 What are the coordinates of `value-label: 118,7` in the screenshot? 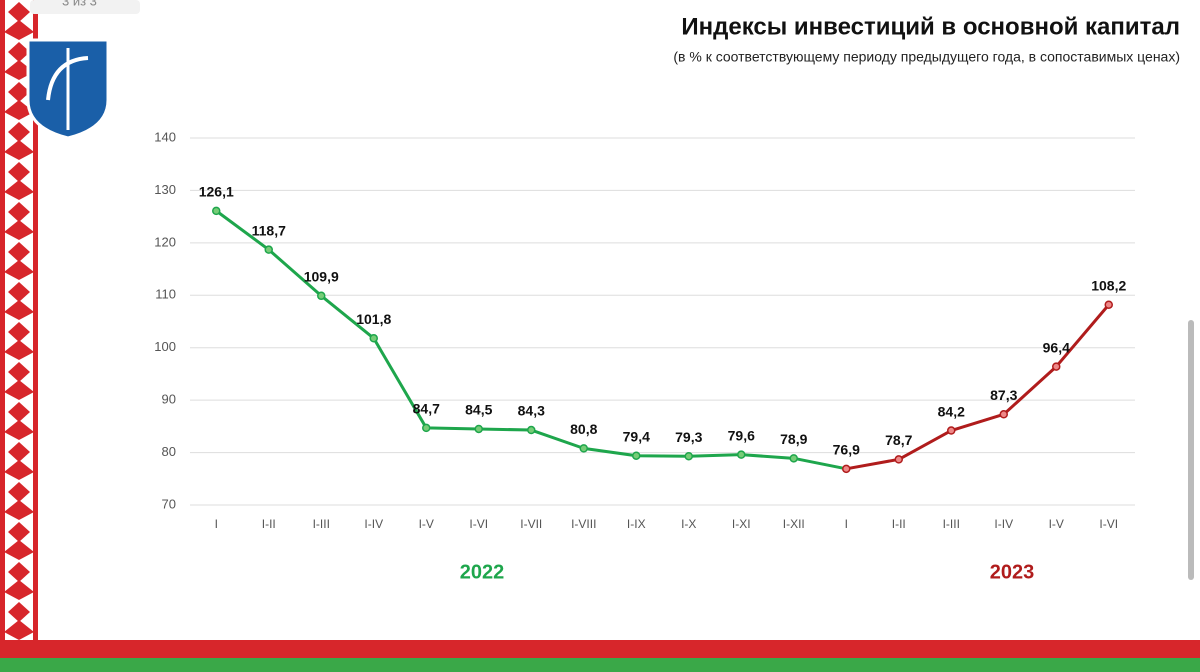 It's located at (269, 230).